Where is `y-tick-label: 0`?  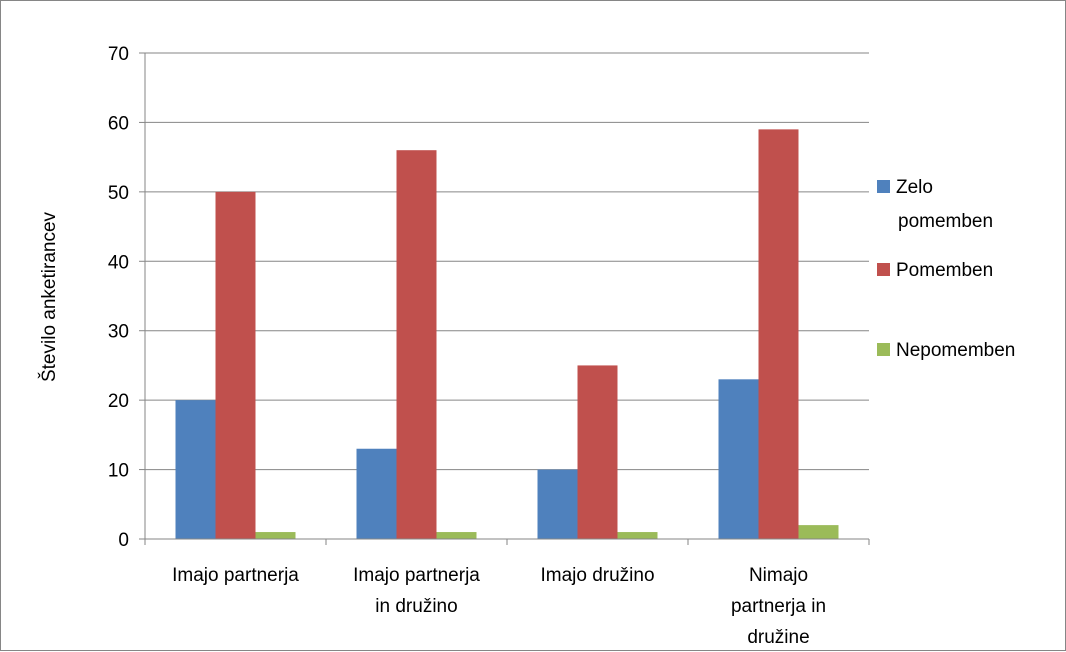 y-tick-label: 0 is located at coordinates (123, 540).